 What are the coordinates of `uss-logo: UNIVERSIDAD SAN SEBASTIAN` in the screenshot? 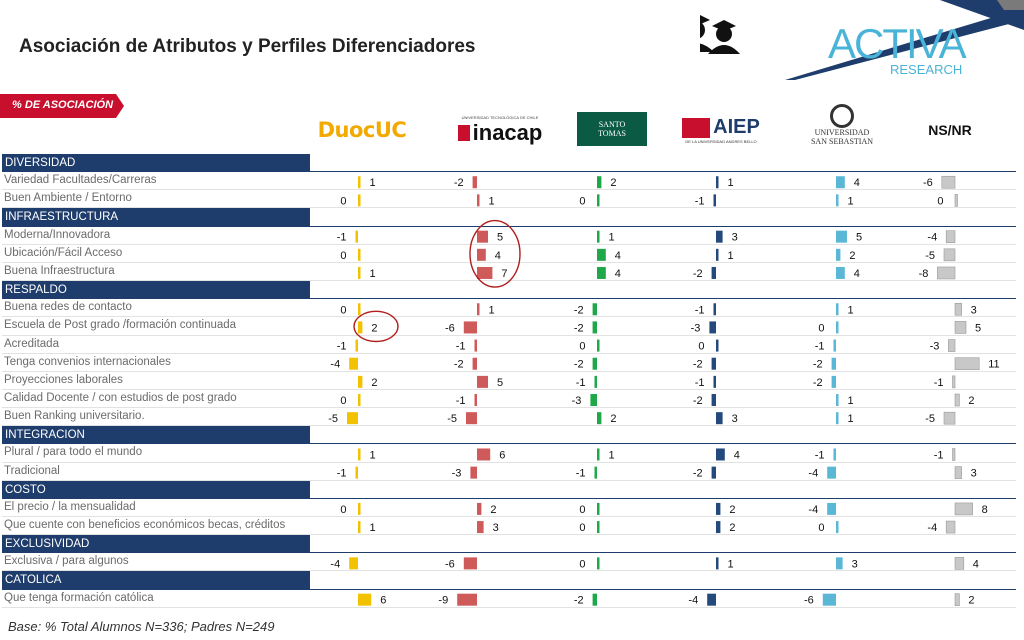 It's located at (842, 125).